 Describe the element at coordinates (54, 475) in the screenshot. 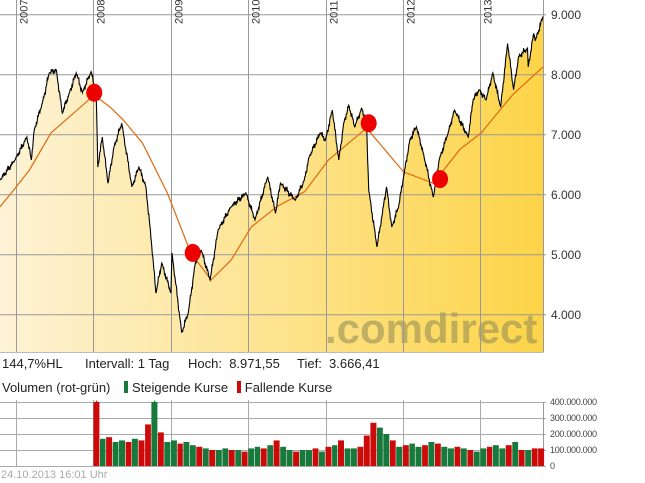

I see `timestamp: 24.10.2013 16:01 Uhr` at that location.